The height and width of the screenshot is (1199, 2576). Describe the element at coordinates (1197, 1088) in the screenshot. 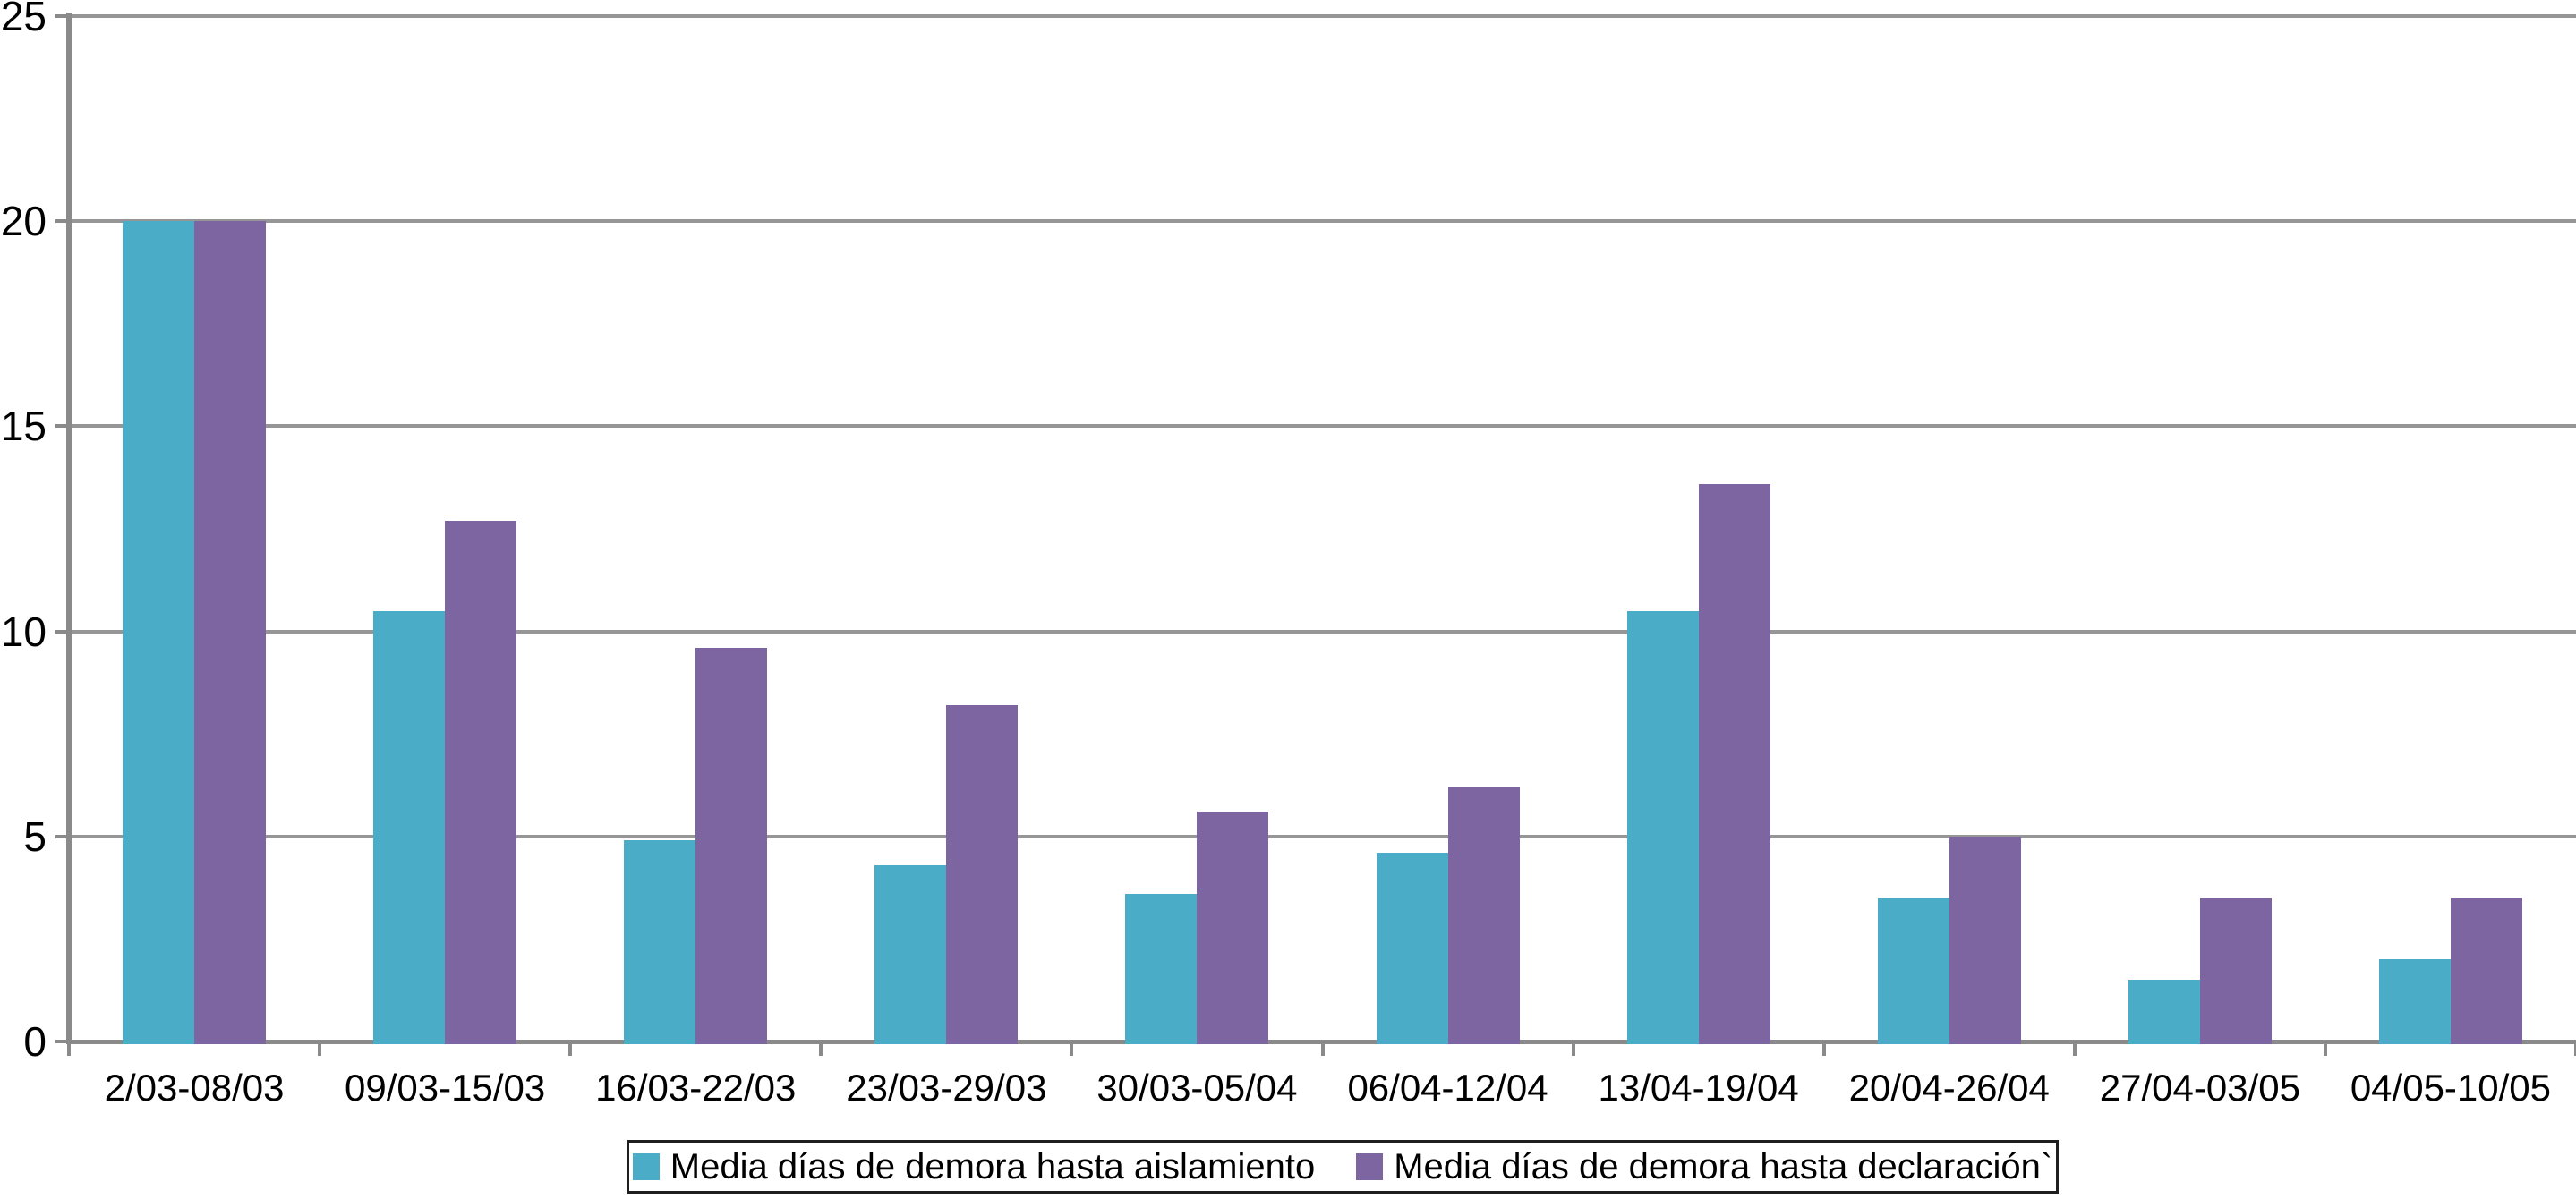

I see `x-axis-label: 30/03-05/04` at that location.